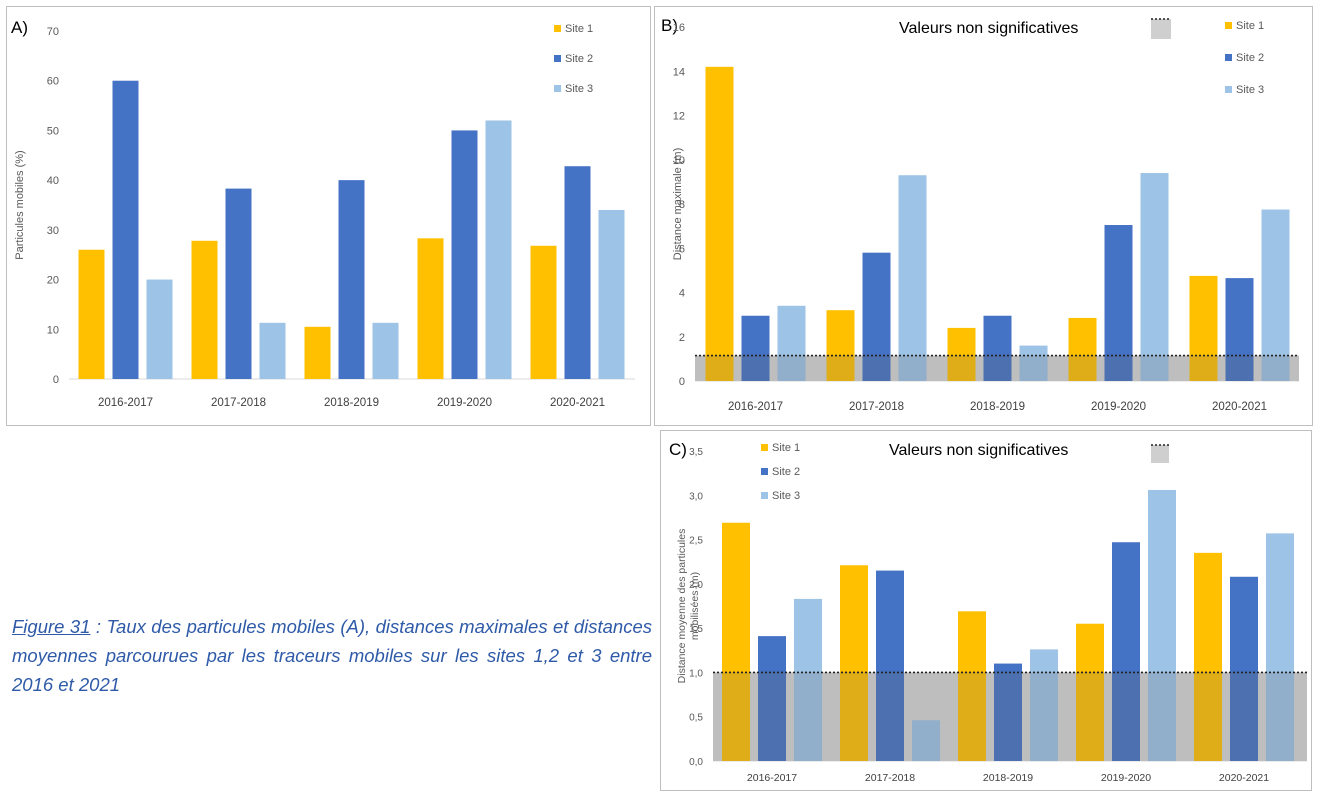  I want to click on y-tick-label: 0,5, so click(696, 718).